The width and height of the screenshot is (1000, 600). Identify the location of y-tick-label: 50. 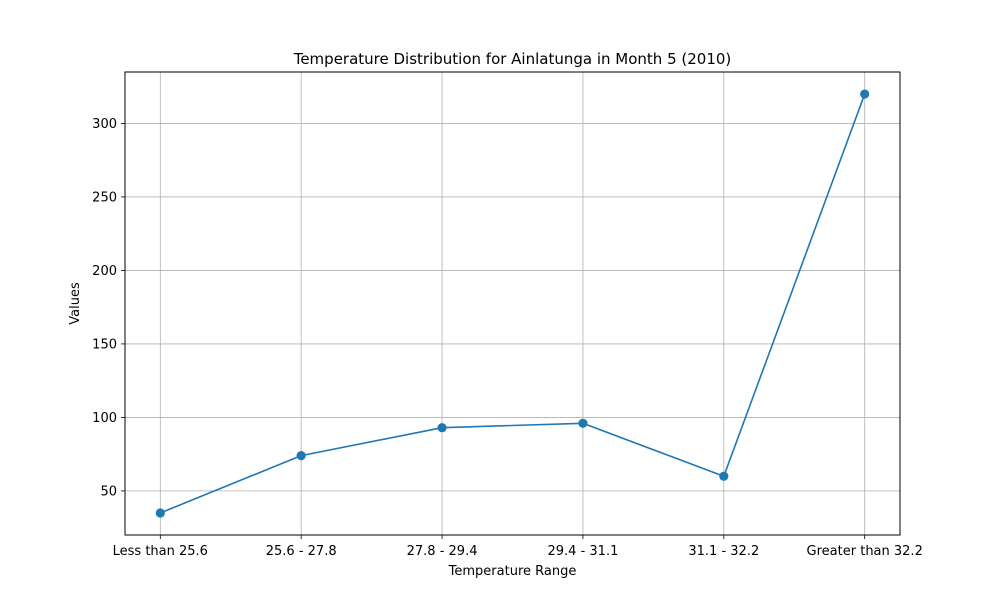
(108, 491).